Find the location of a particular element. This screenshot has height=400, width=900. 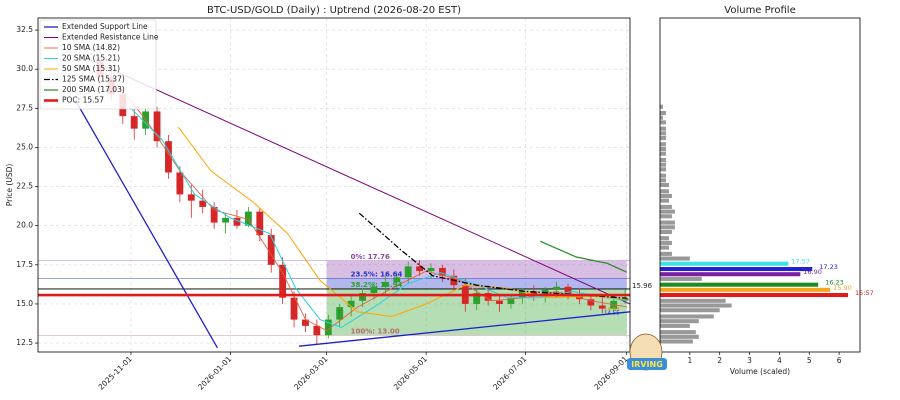

watermark: IRVING is located at coordinates (647, 352).